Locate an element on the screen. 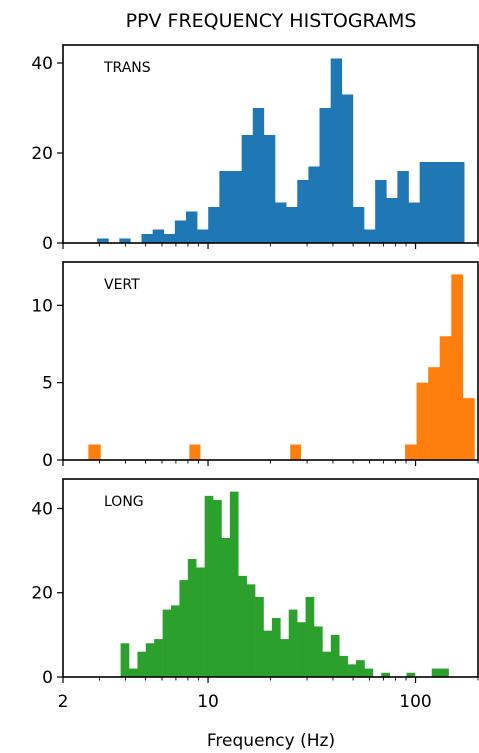 This screenshot has width=479, height=753. x-axis-label: Frequency (Hz) is located at coordinates (271, 741).